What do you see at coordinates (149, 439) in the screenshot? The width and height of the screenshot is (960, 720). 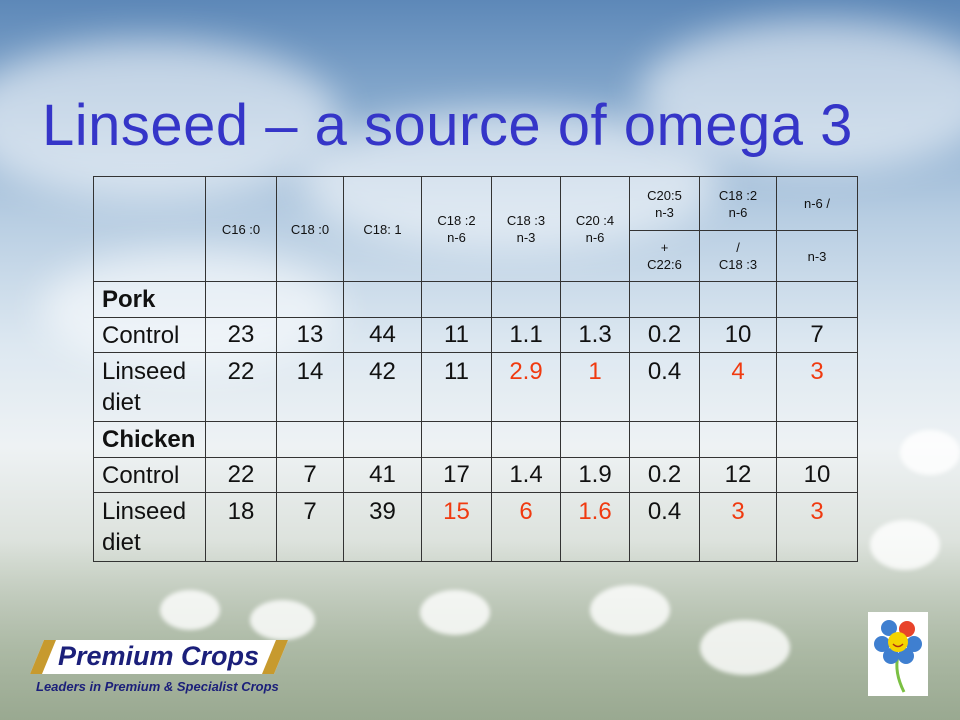 I see `group-label: Chicken` at bounding box center [149, 439].